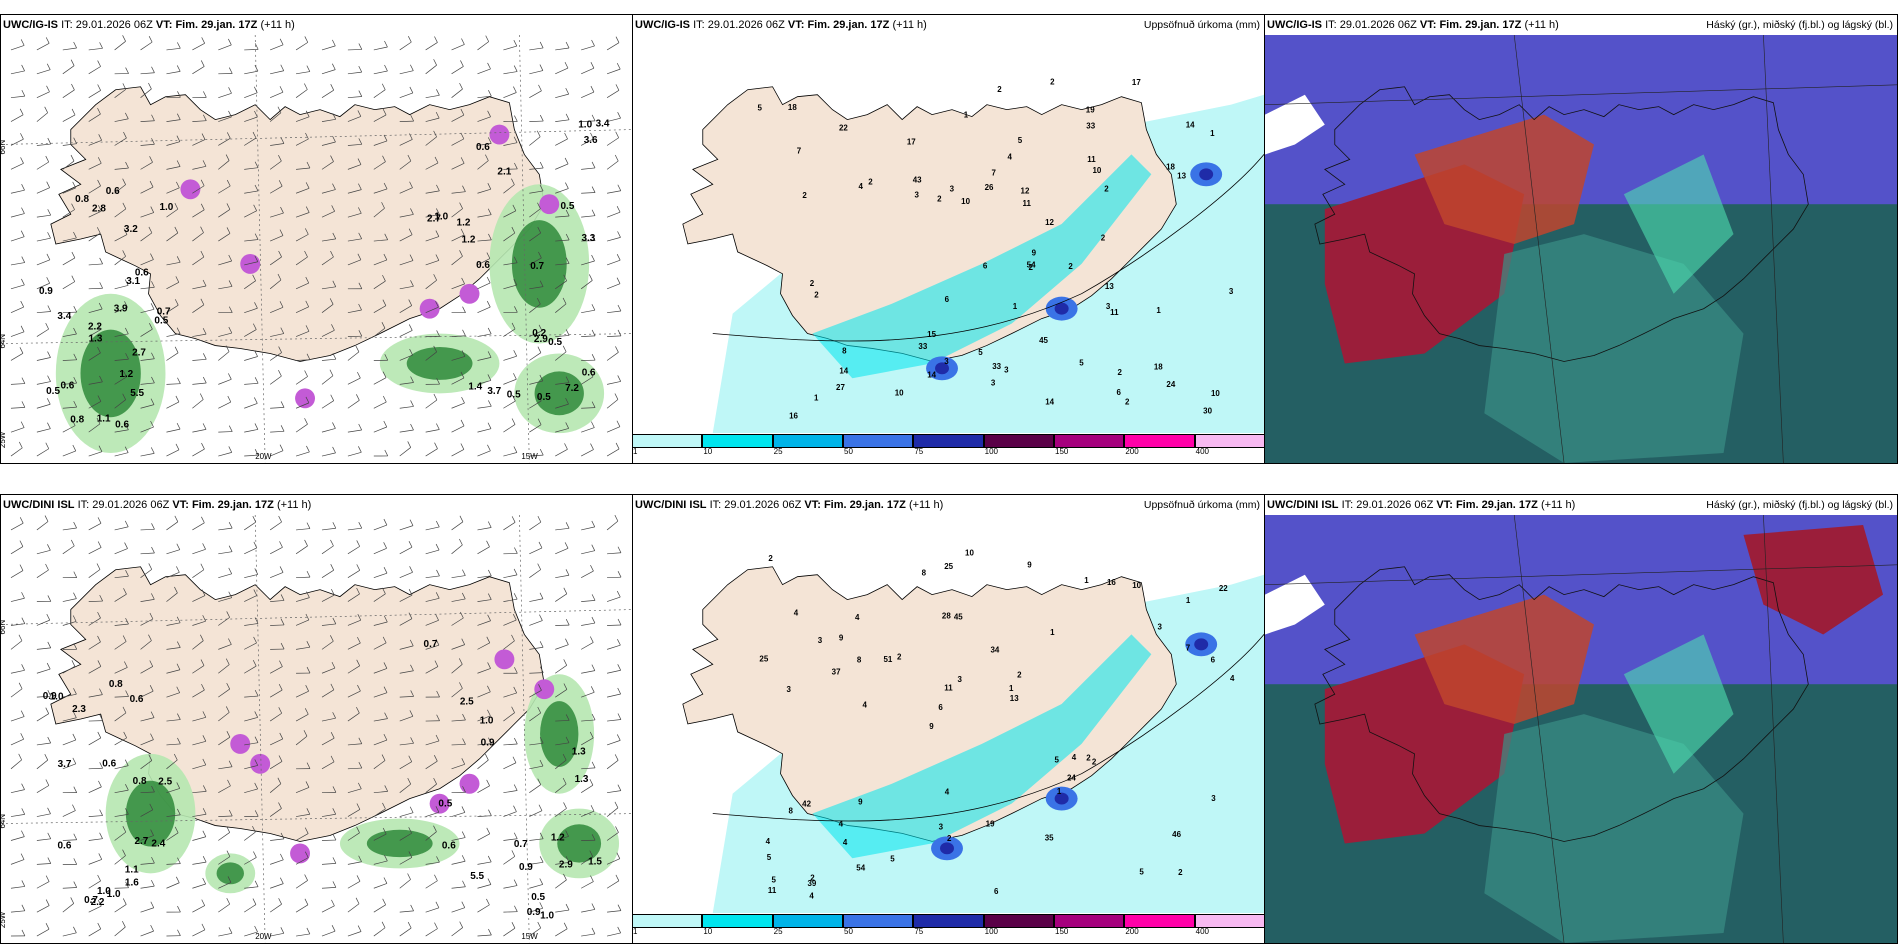  Describe the element at coordinates (524, 729) in the screenshot. I see `longitude-line` at that location.